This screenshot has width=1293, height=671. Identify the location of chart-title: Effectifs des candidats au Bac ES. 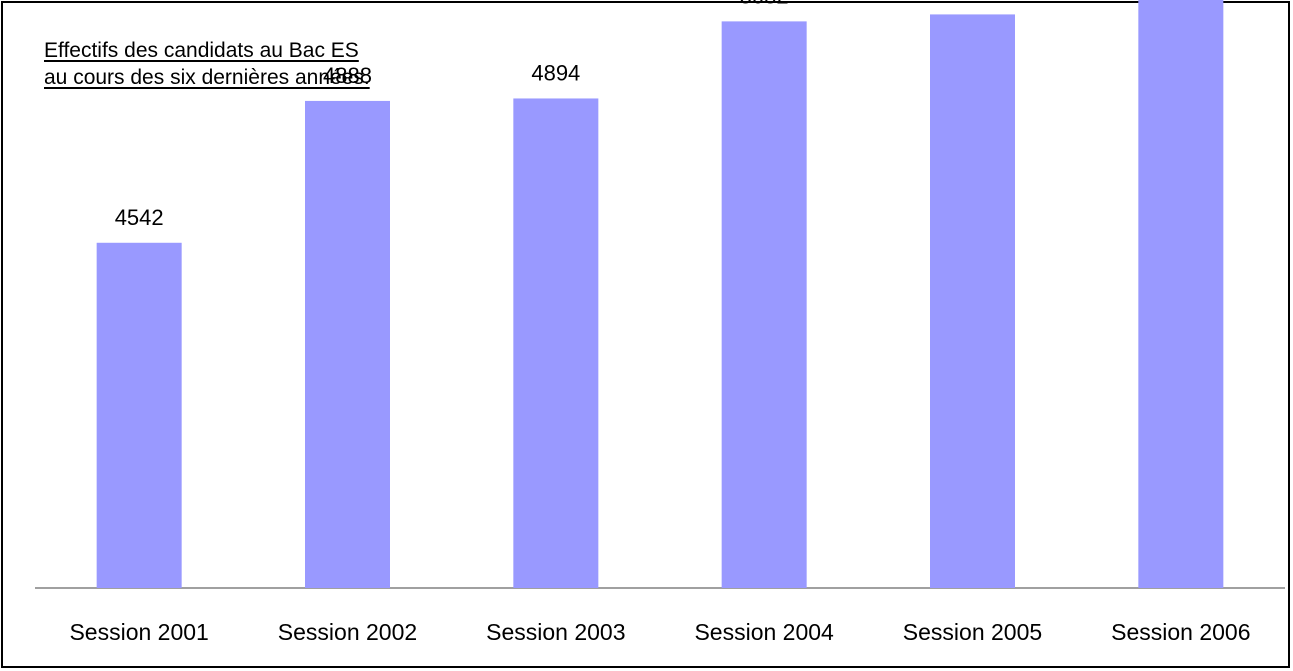
(201, 50).